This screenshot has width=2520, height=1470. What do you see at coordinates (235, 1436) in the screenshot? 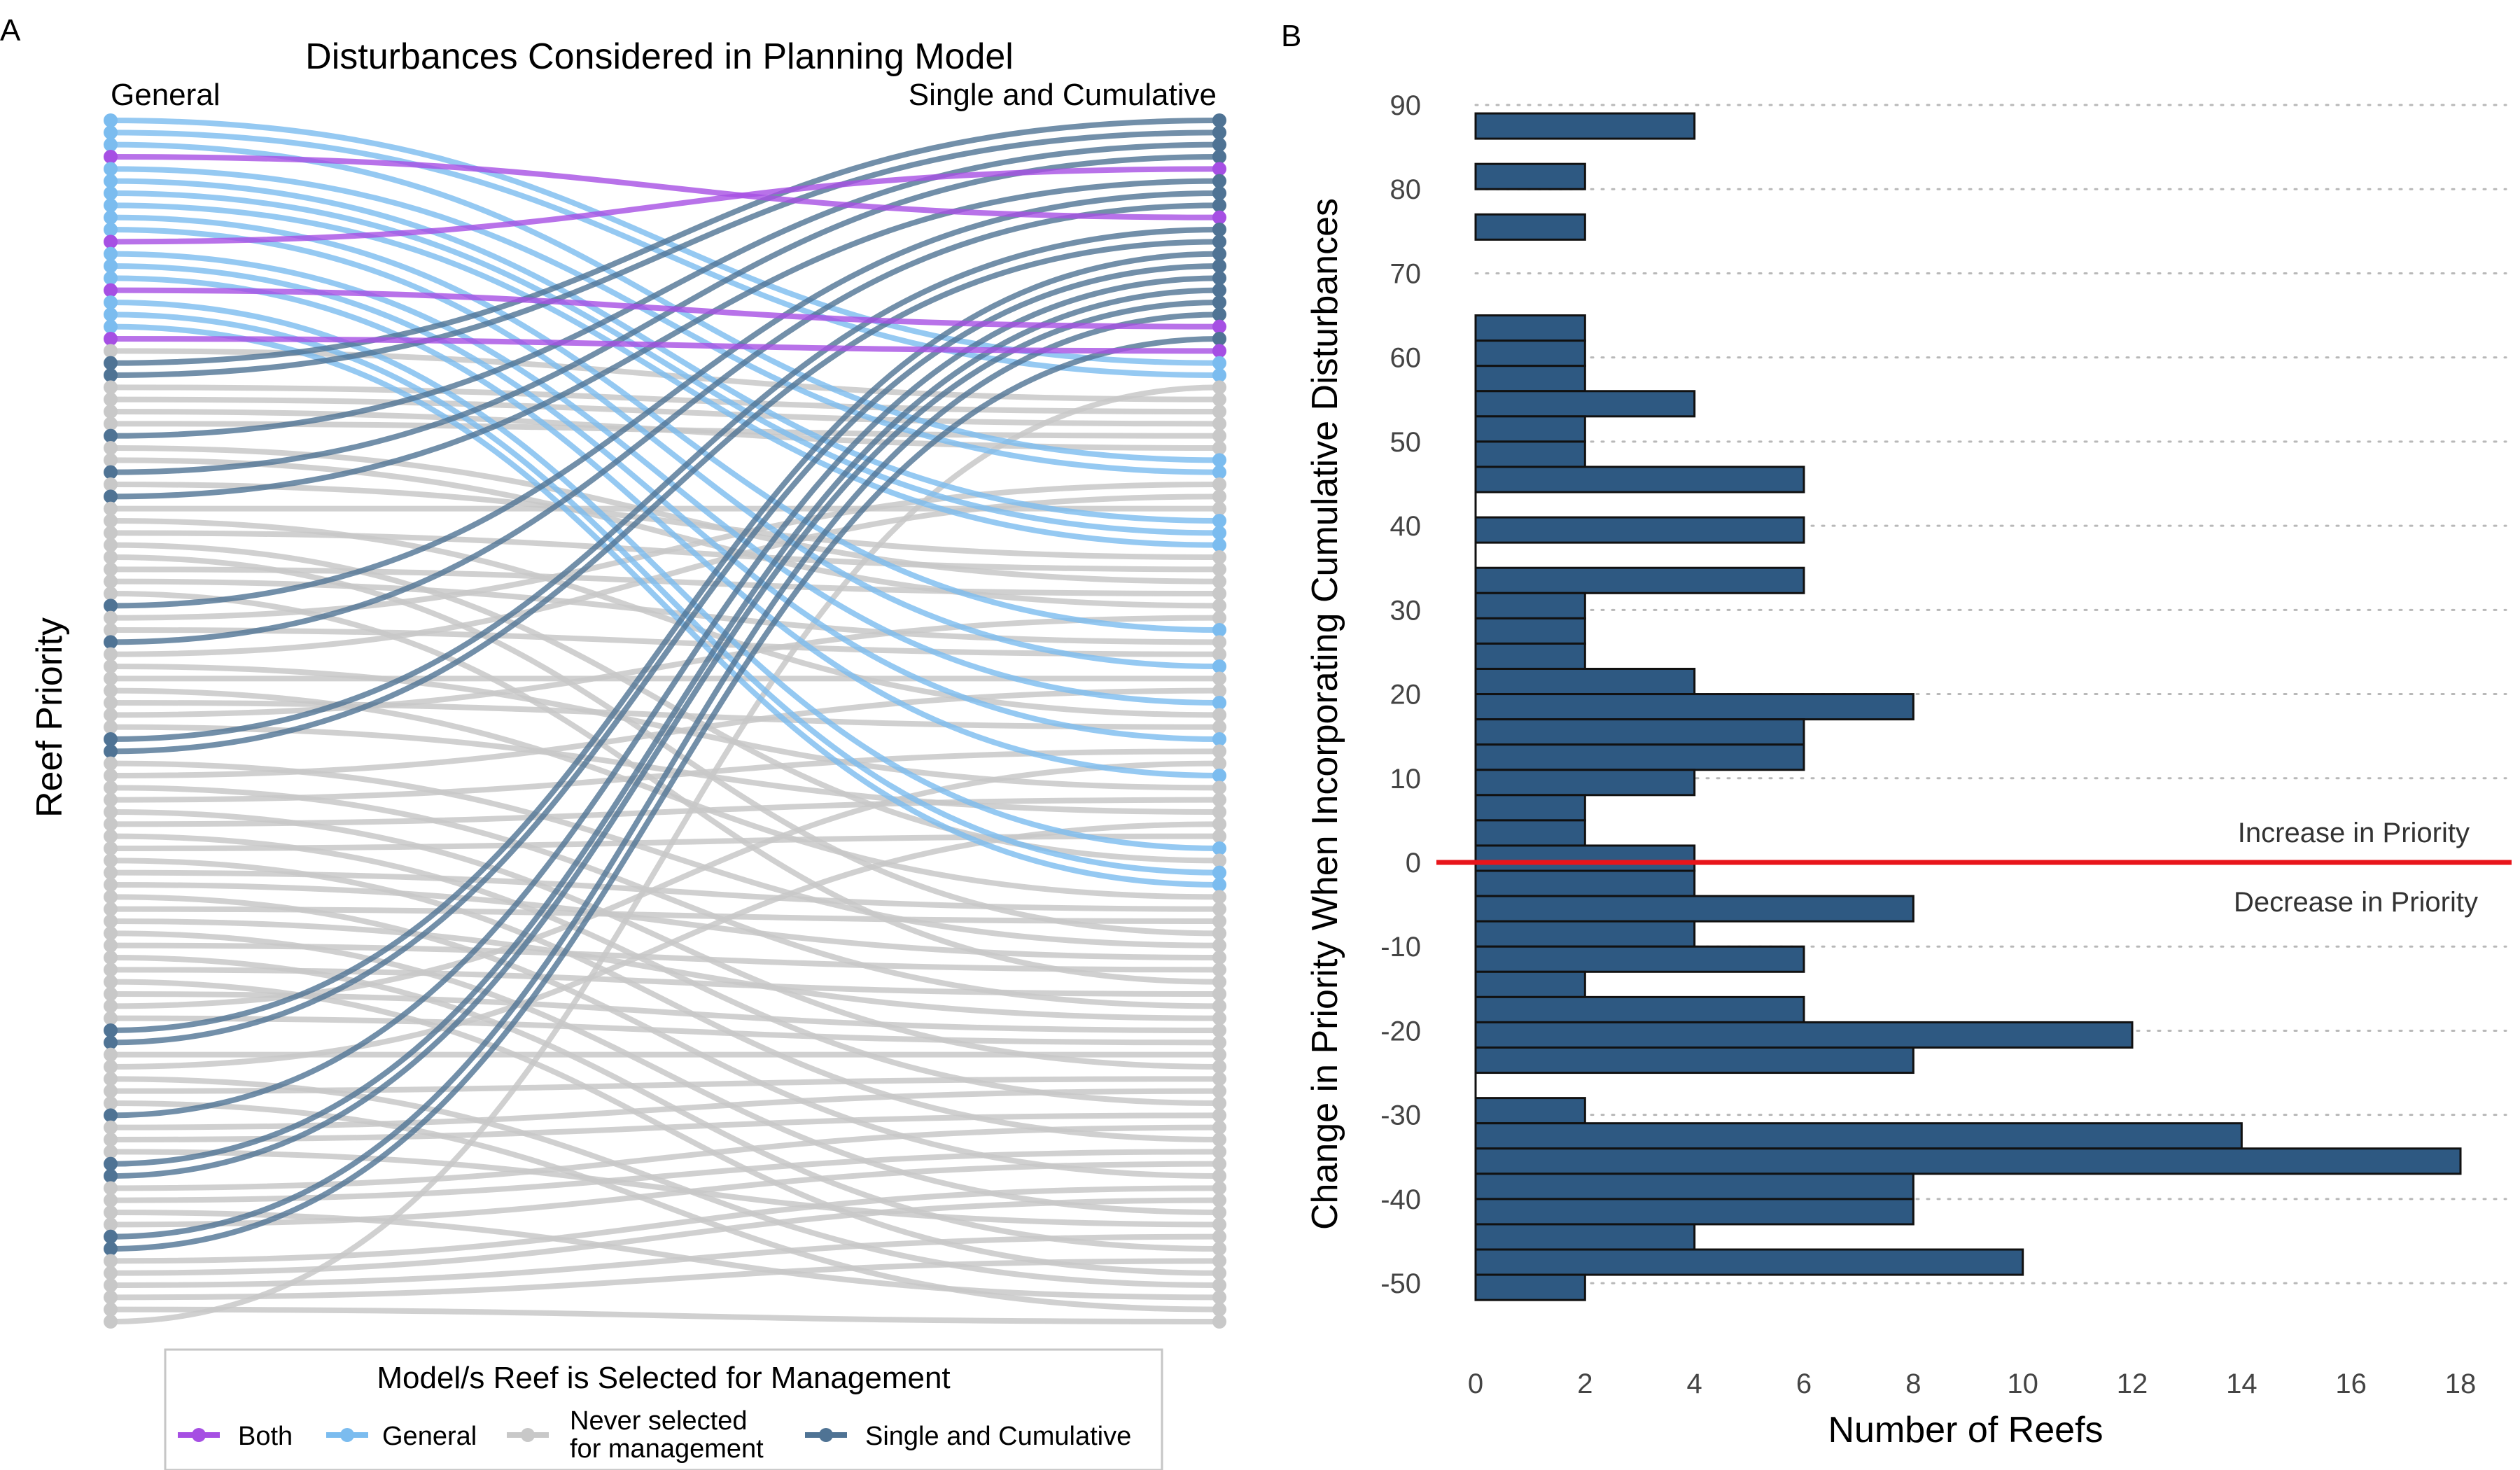
I see `legend-item-both: Both` at bounding box center [235, 1436].